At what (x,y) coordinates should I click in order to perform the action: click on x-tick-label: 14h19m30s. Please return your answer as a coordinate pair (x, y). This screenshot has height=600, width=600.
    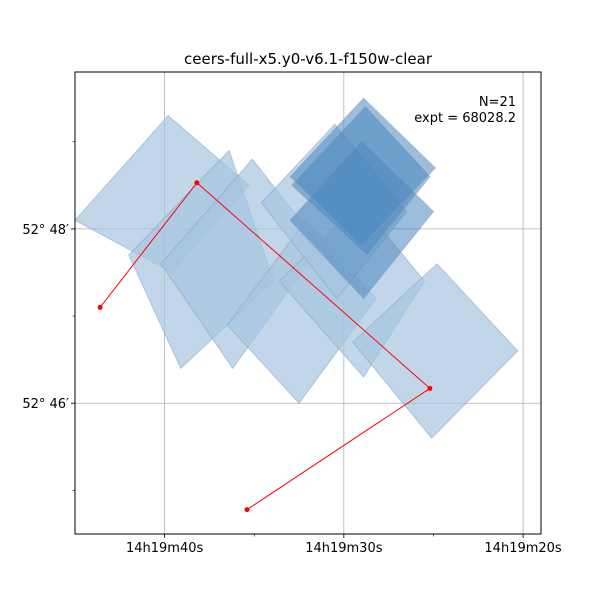
    Looking at the image, I should click on (344, 548).